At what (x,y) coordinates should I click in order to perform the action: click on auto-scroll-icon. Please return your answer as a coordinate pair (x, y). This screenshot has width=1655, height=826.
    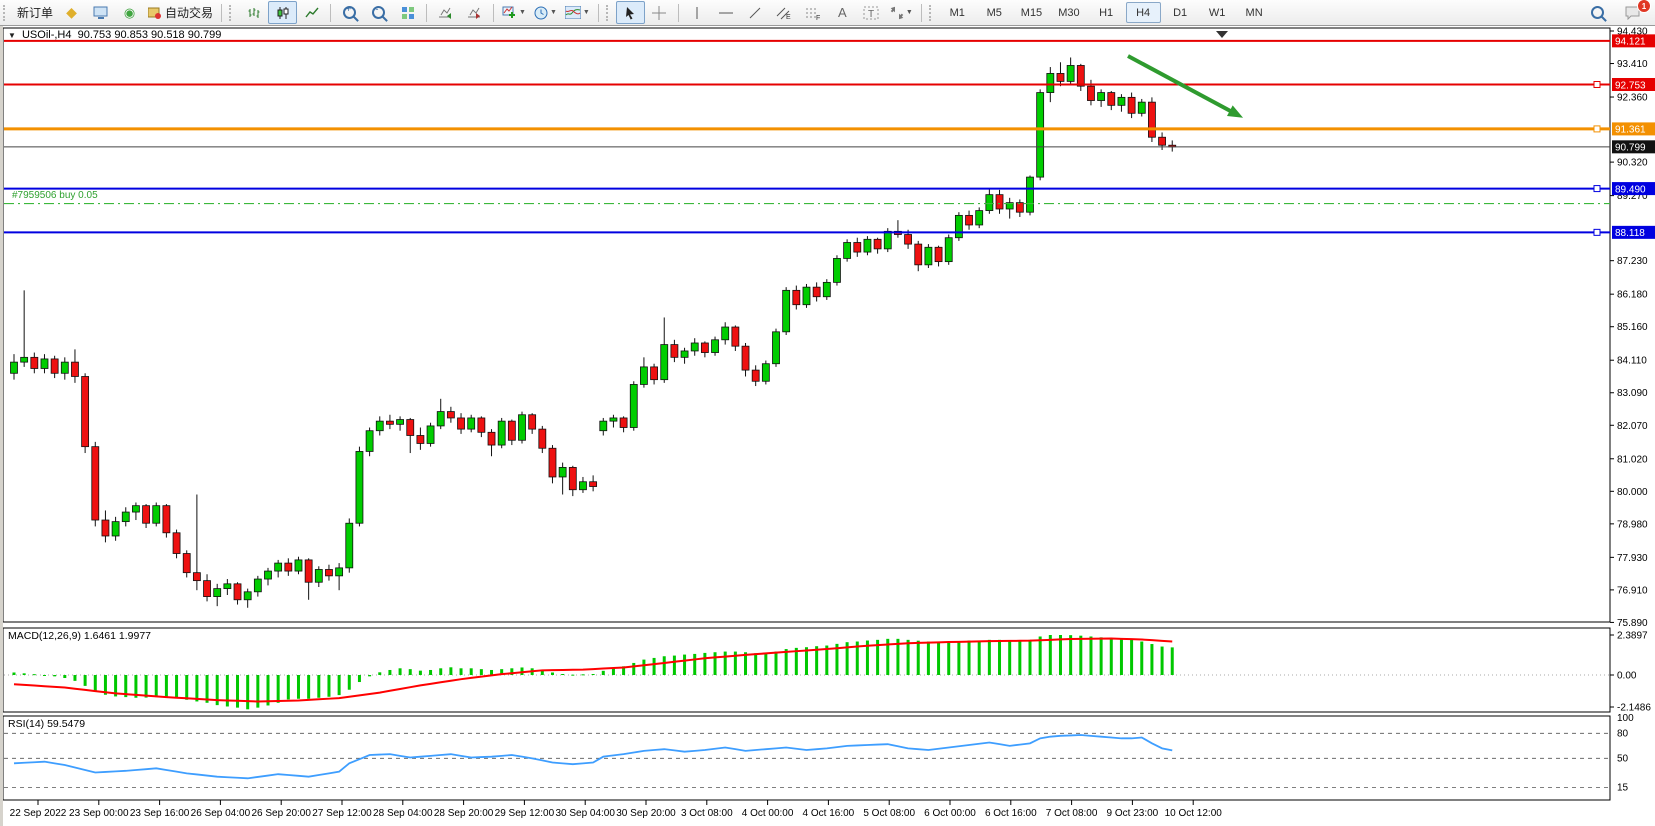
    Looking at the image, I should click on (445, 13).